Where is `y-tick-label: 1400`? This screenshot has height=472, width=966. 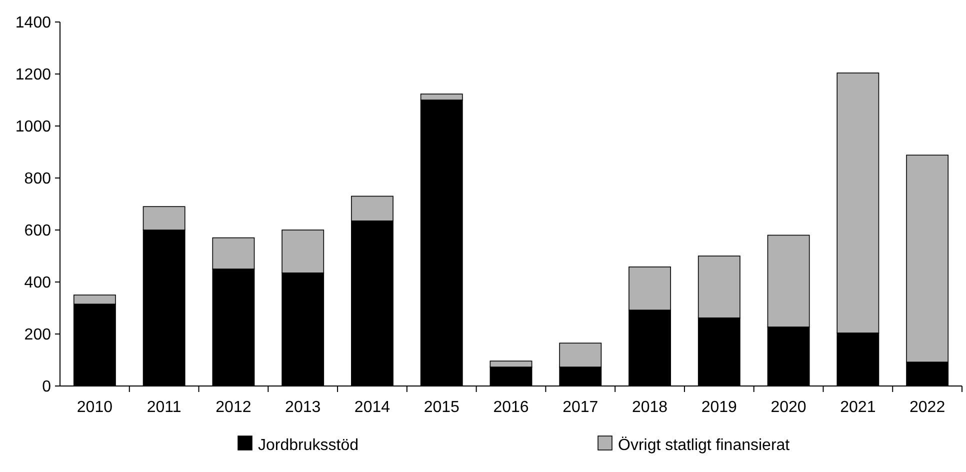
y-tick-label: 1400 is located at coordinates (33, 23).